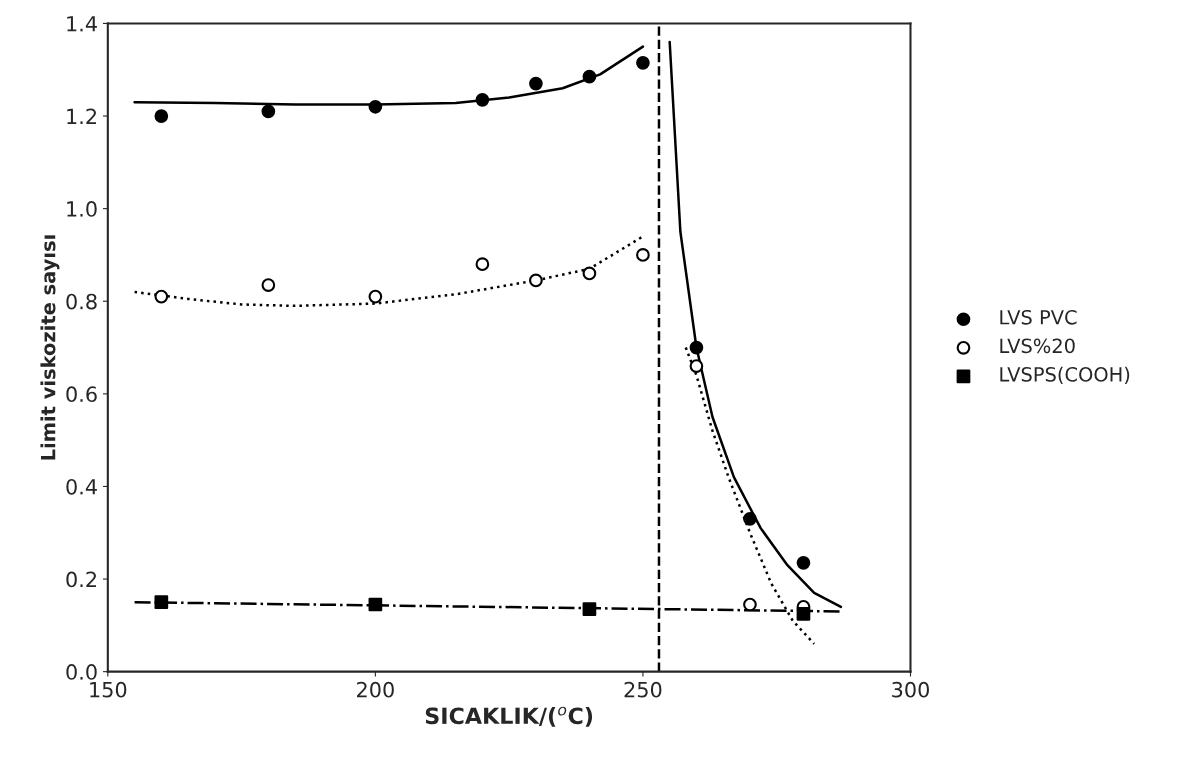 The image size is (1198, 781). Describe the element at coordinates (82, 116) in the screenshot. I see `y-tick-label: 1.2` at that location.